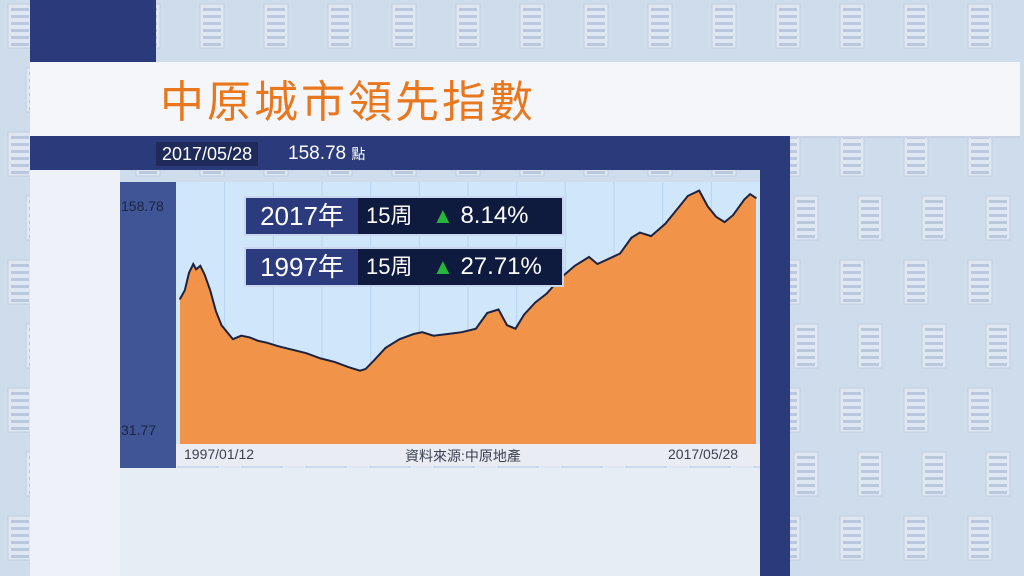  What do you see at coordinates (443, 266) in the screenshot?
I see `up-triangle-icon: ▲` at bounding box center [443, 266].